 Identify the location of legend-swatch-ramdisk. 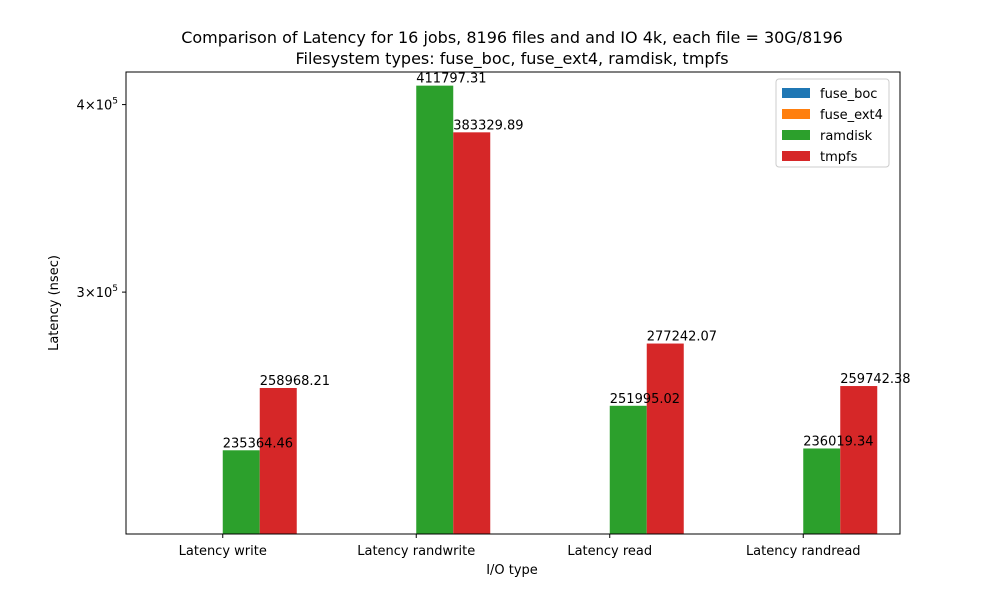
(796, 135).